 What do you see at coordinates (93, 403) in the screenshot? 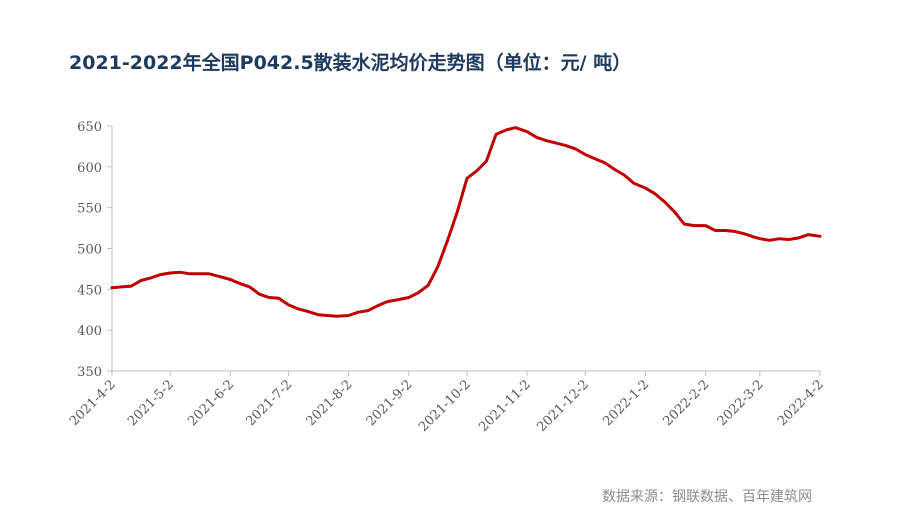
I see `x-tick-label: 2021-4-2` at bounding box center [93, 403].